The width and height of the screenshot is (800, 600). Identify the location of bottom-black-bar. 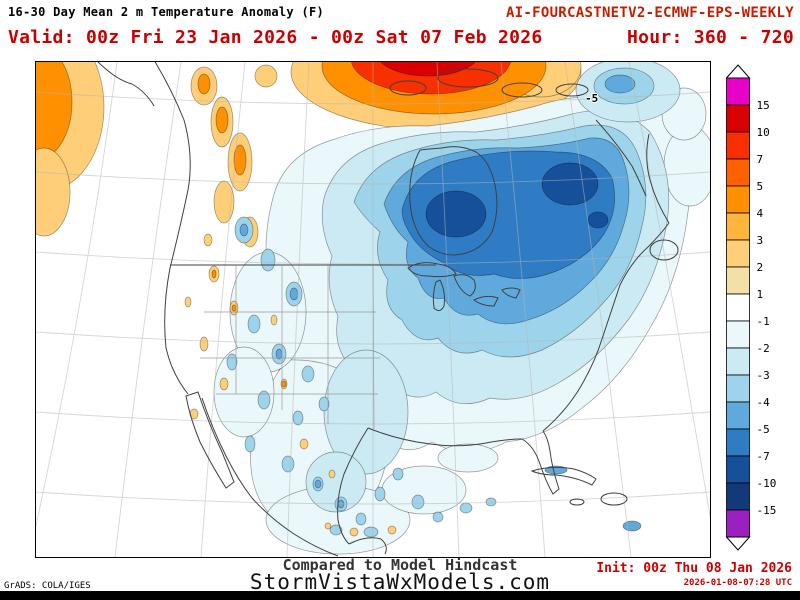
(400, 595).